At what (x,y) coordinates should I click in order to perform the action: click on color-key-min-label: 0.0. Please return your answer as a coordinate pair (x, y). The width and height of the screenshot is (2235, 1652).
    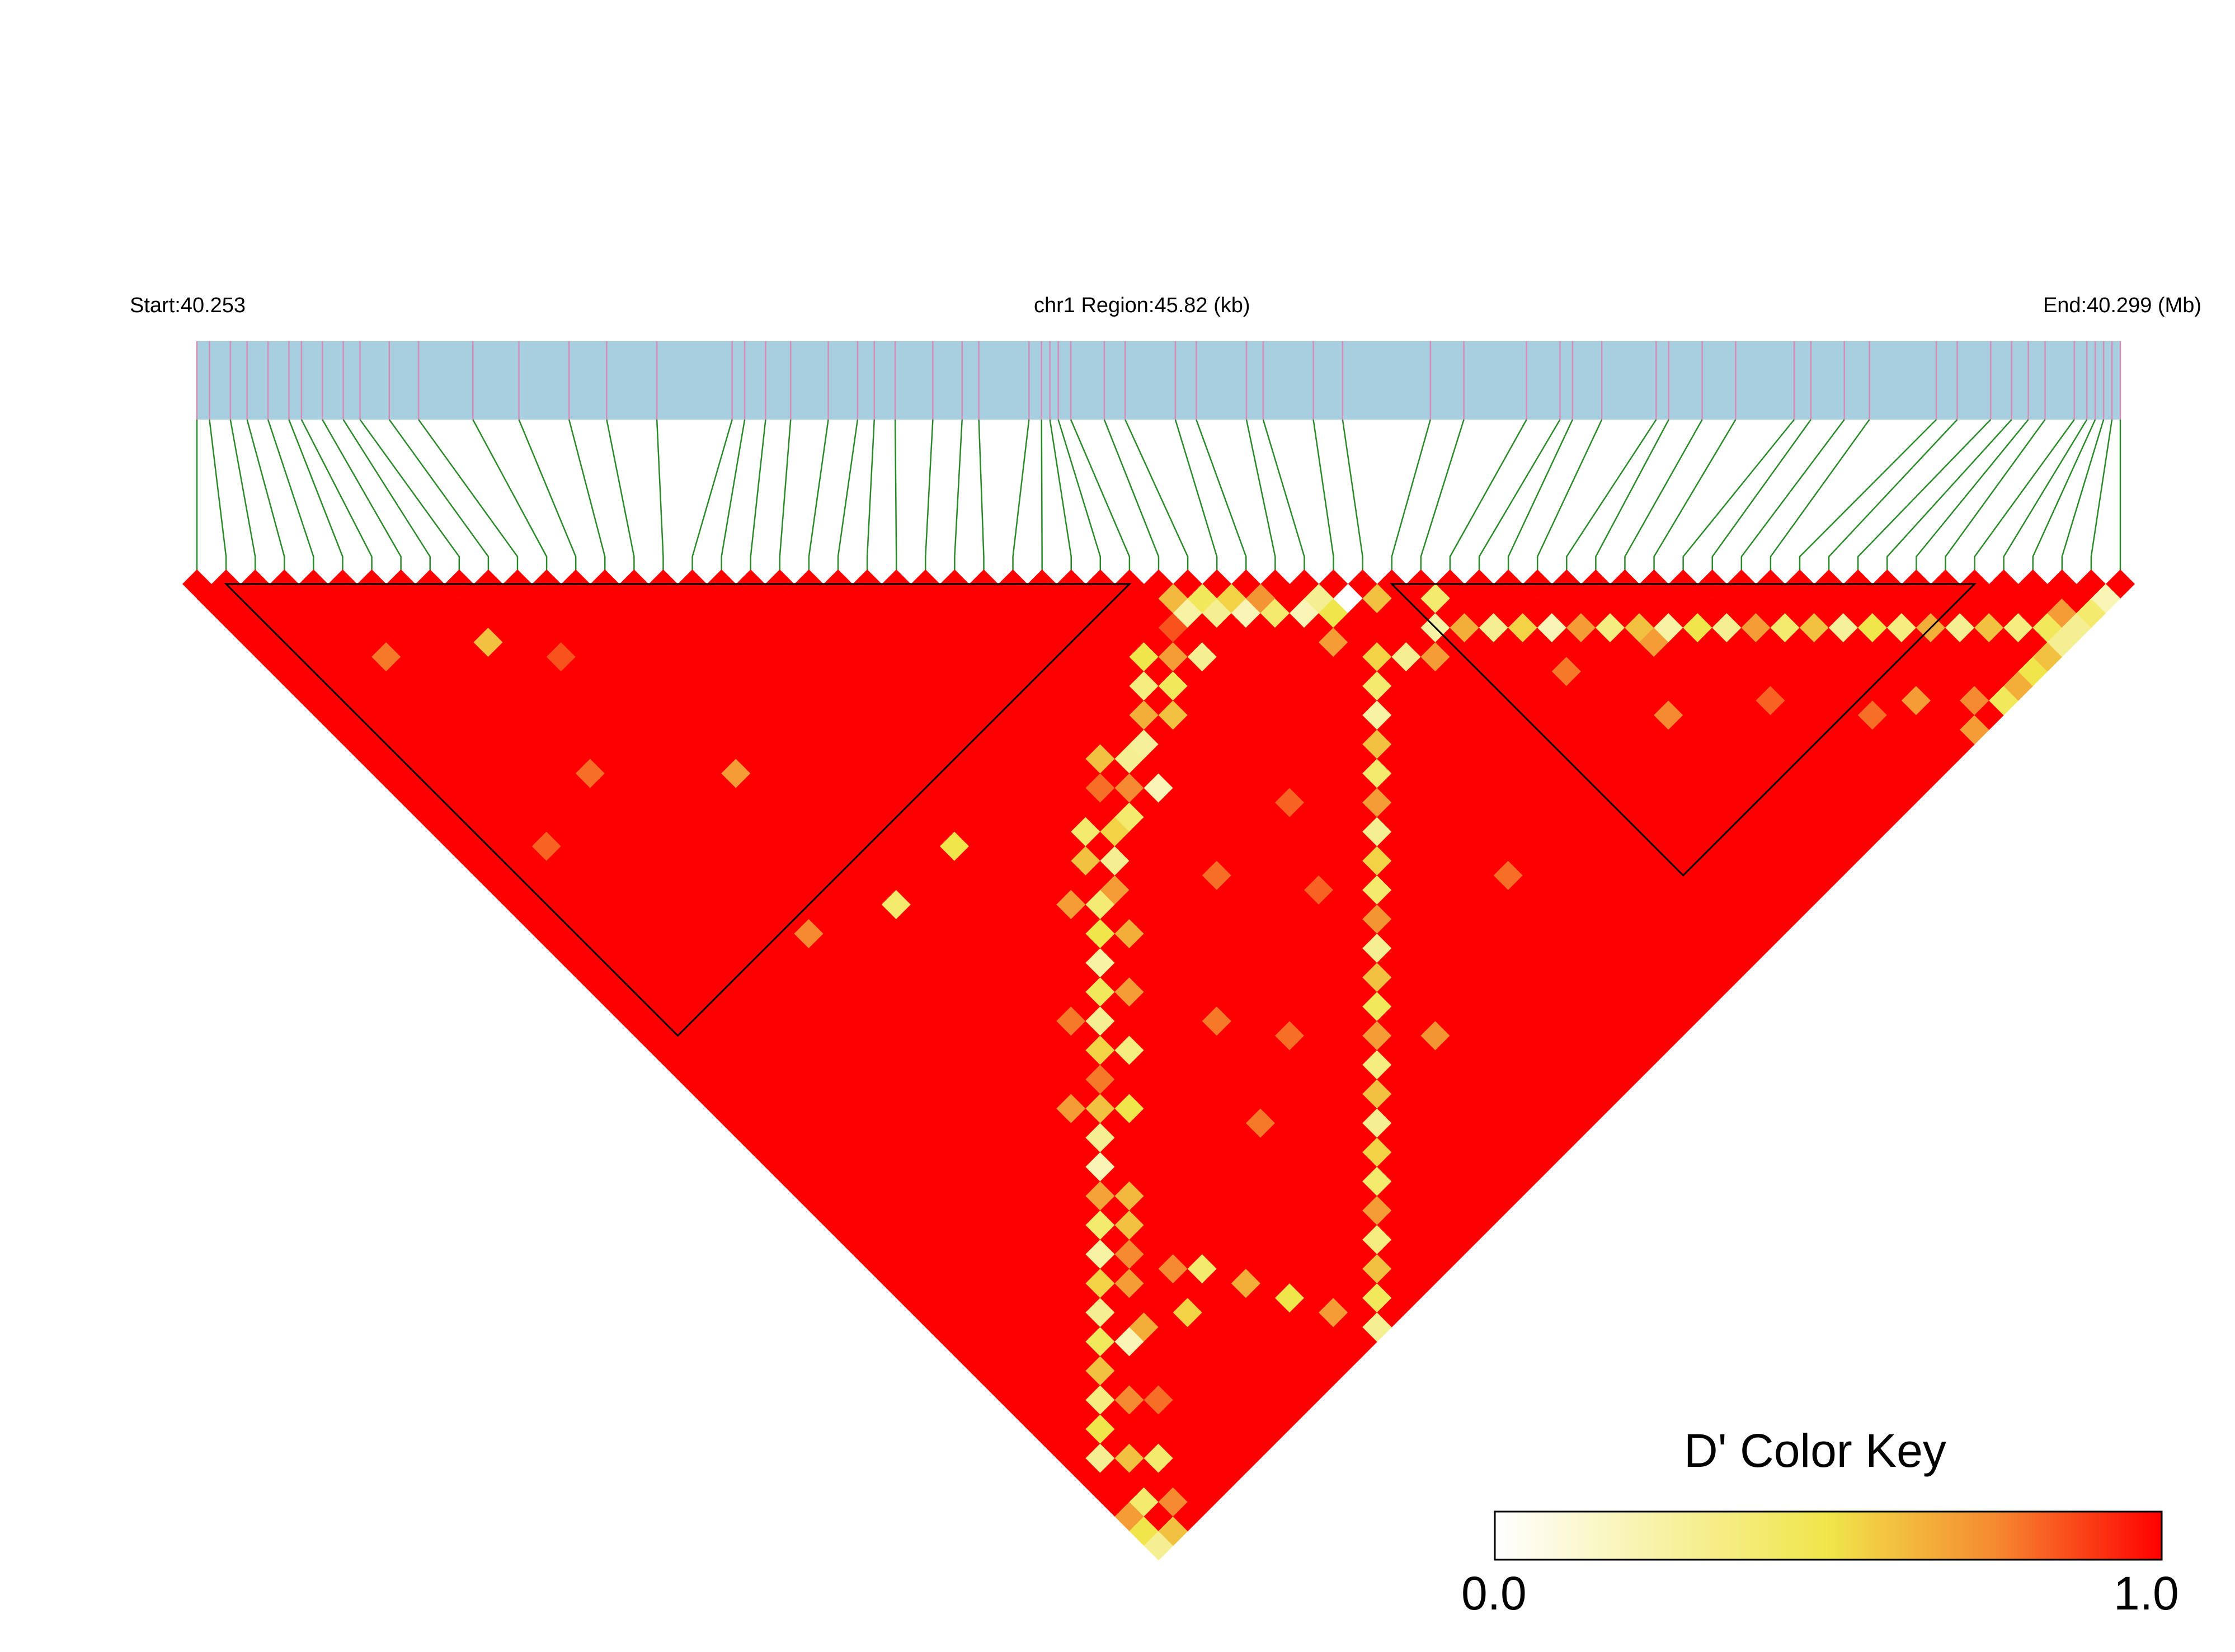
    Looking at the image, I should click on (1494, 1594).